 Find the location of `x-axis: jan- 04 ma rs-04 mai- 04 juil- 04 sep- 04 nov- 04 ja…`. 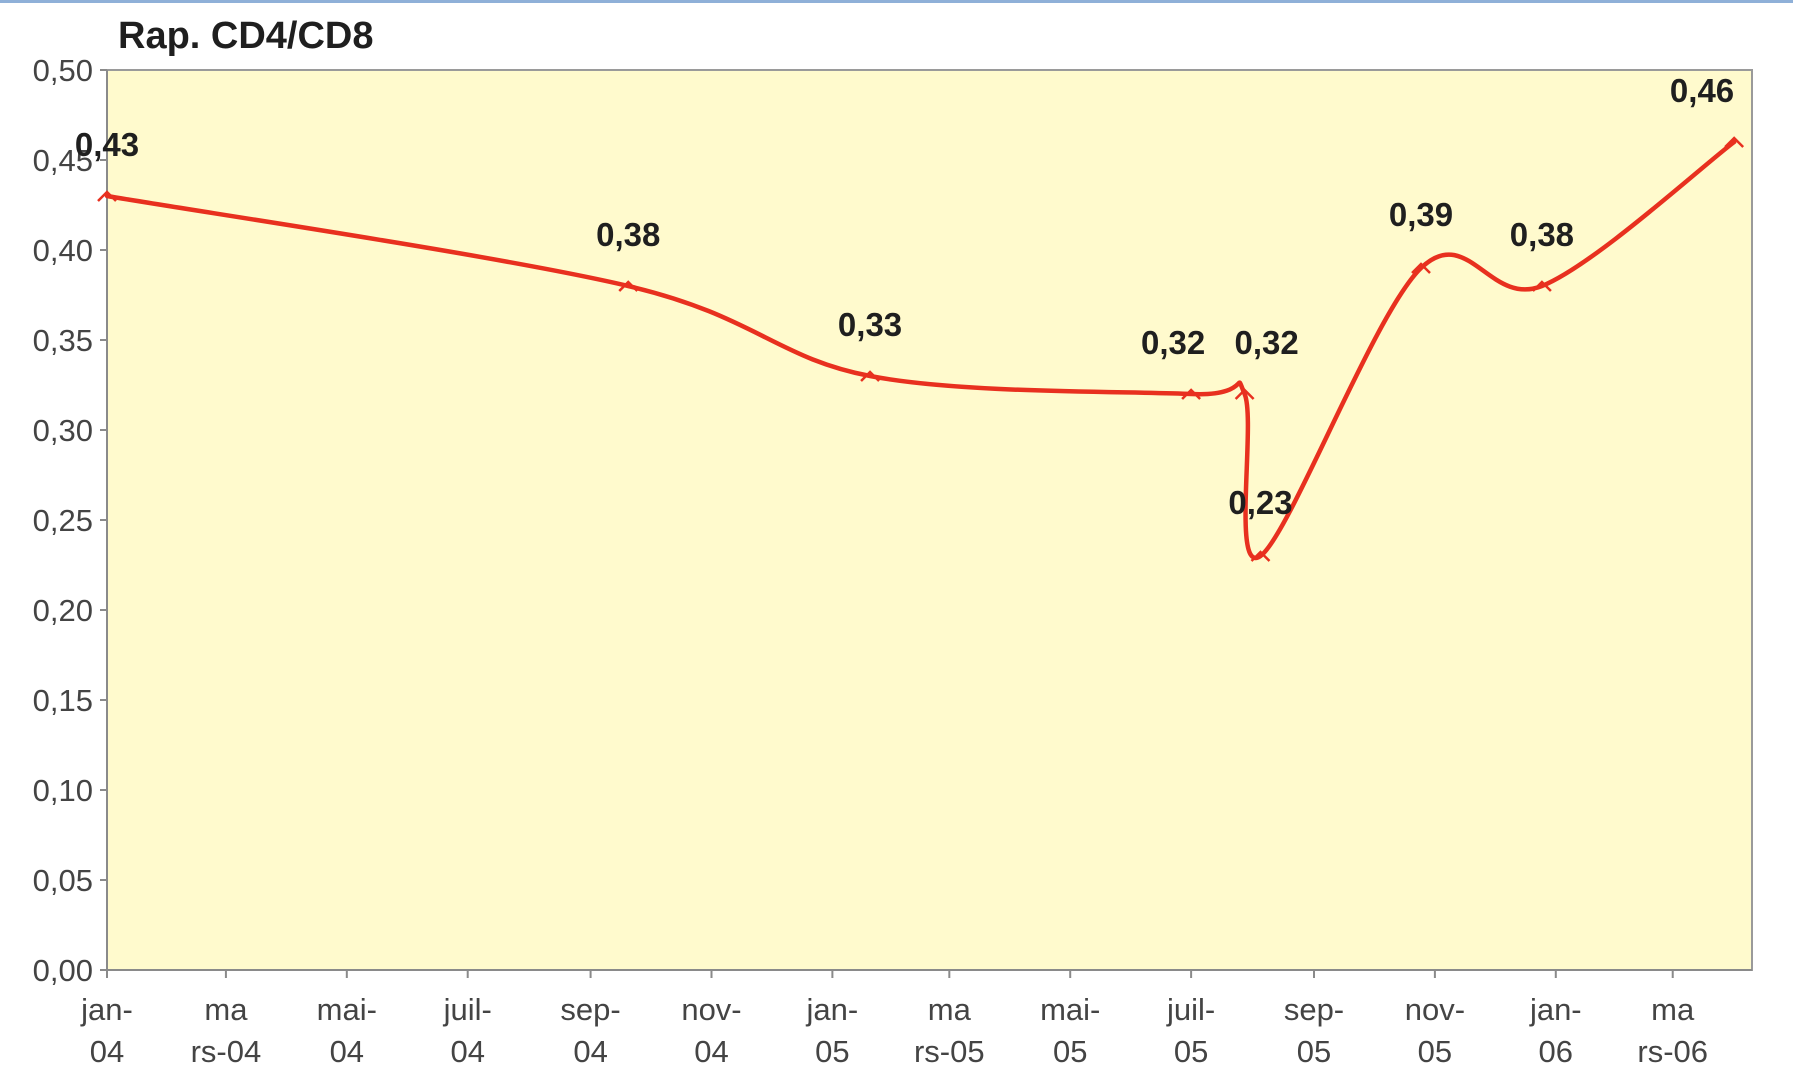

x-axis: jan- 04 ma rs-04 mai- 04 juil- 04 sep- 04 nov- 04 ja… is located at coordinates (916, 1019).